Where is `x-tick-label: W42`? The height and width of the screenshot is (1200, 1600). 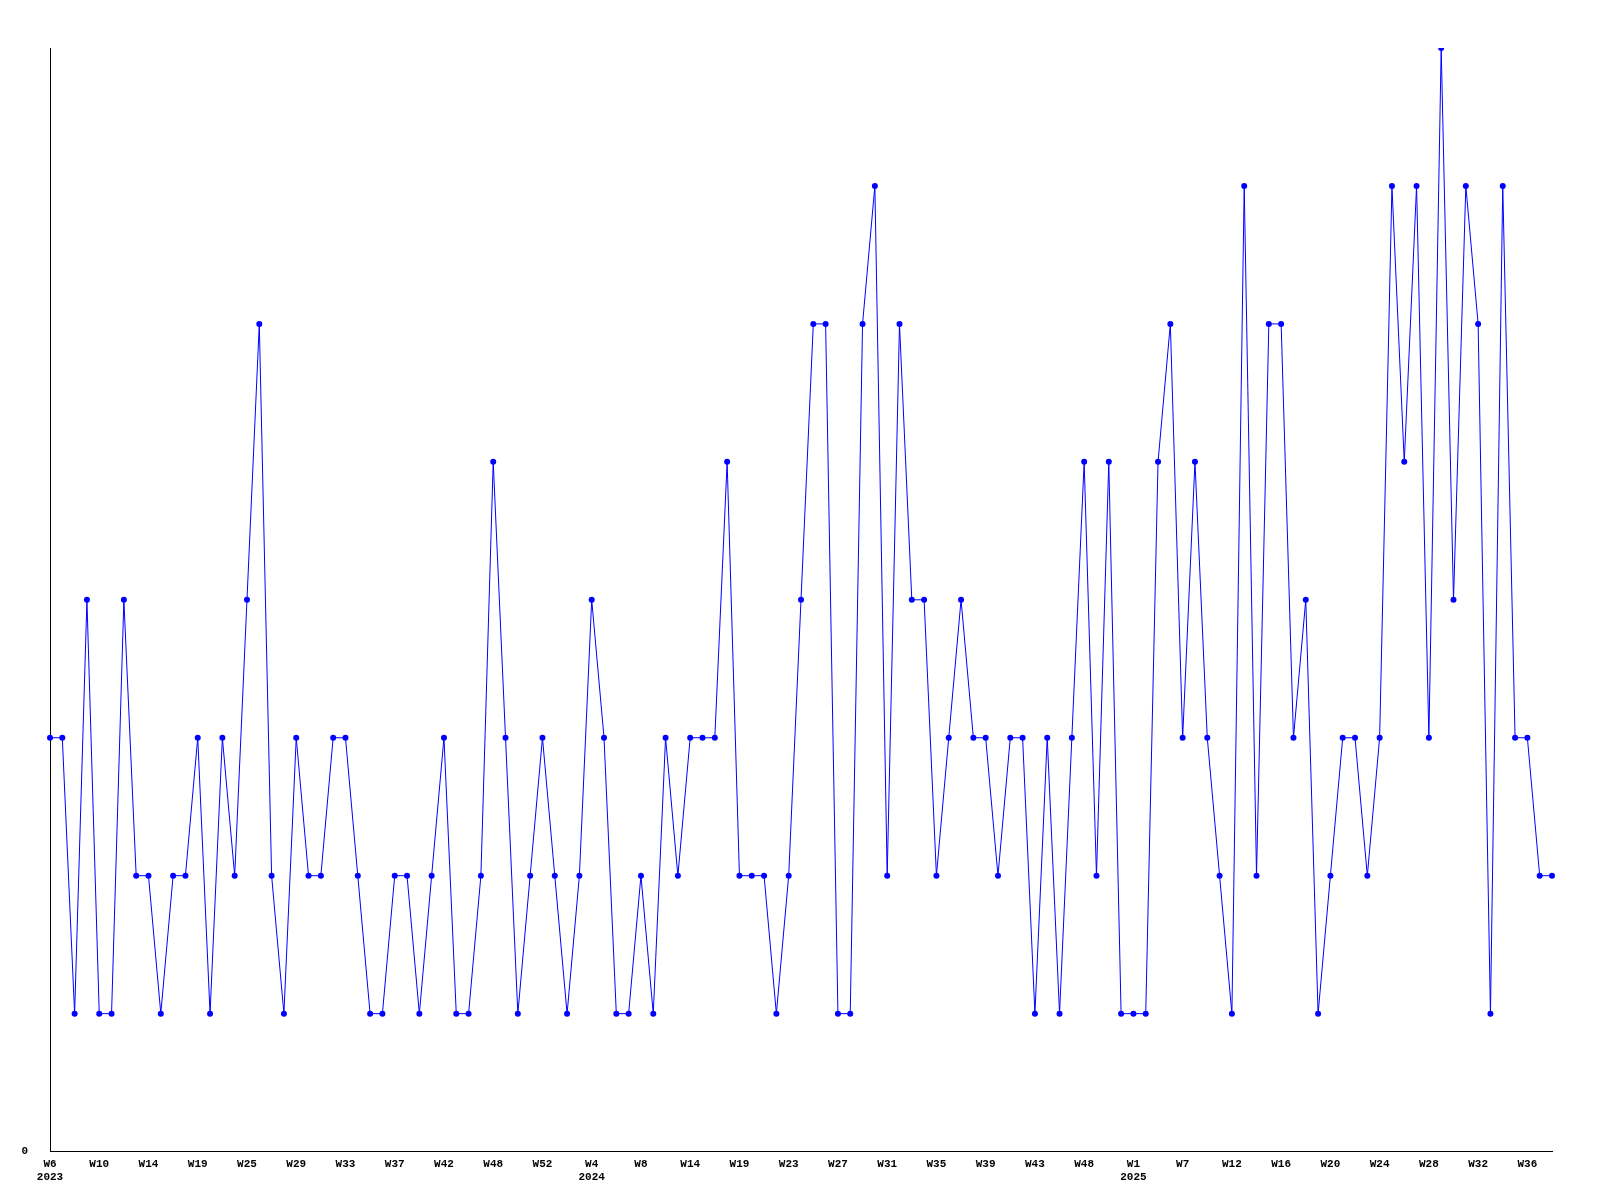 x-tick-label: W42 is located at coordinates (444, 1163).